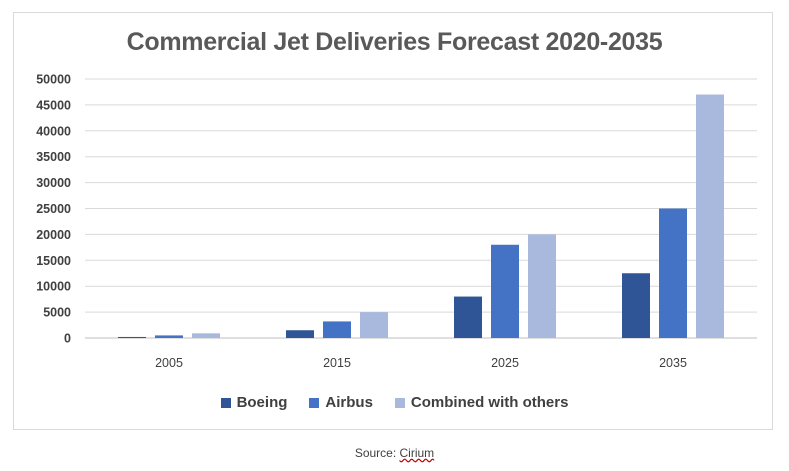 The image size is (789, 471). Describe the element at coordinates (489, 402) in the screenshot. I see `legend-label-combined: Combined with others` at that location.